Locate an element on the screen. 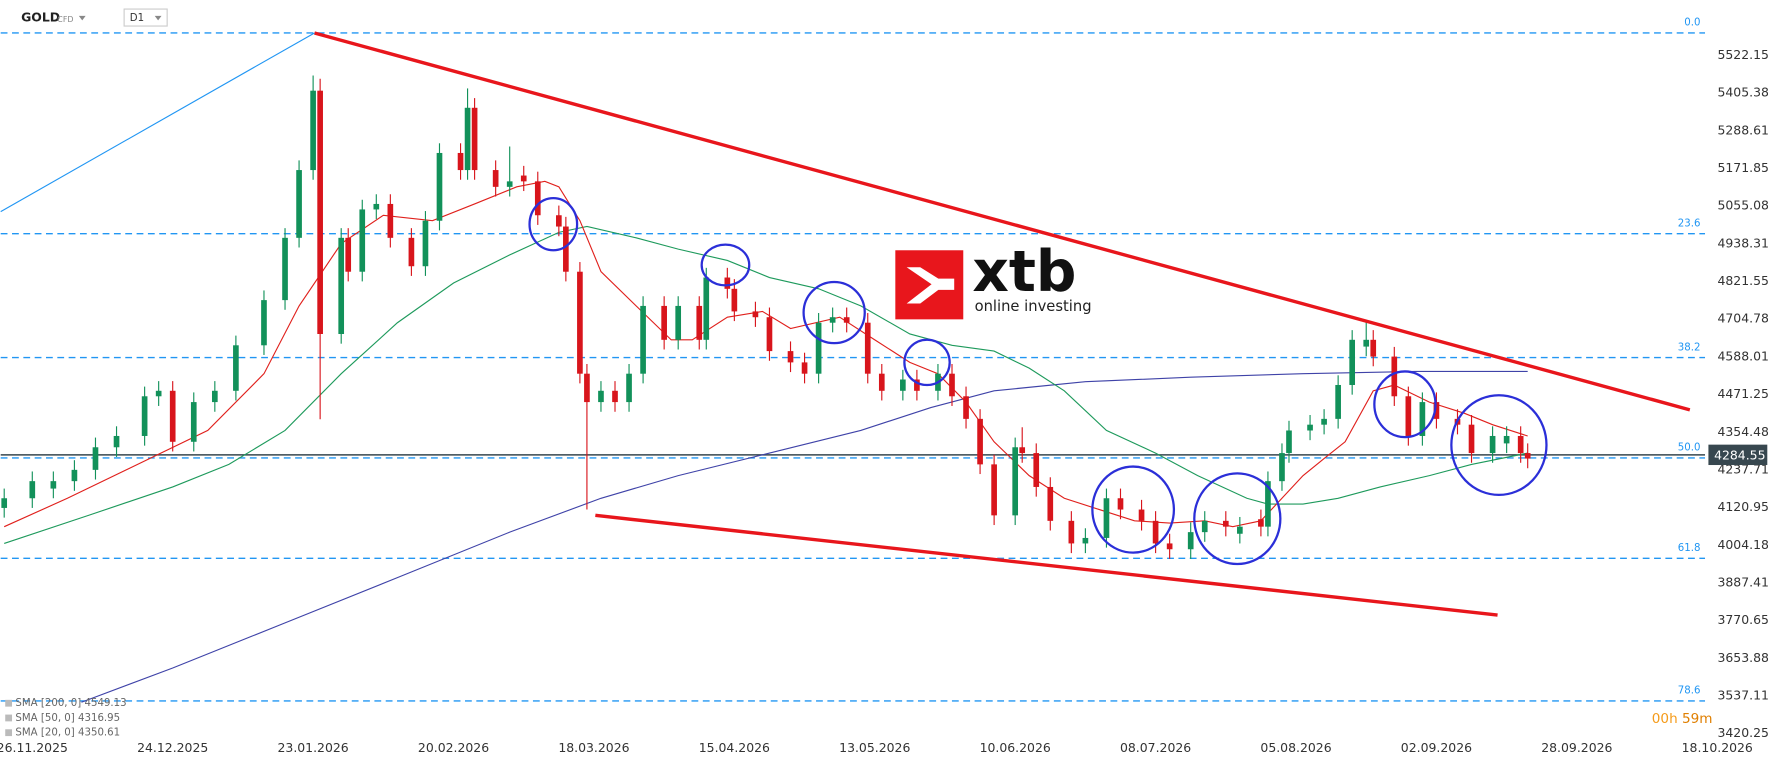  countdown-minutes: 59m is located at coordinates (1697, 719).